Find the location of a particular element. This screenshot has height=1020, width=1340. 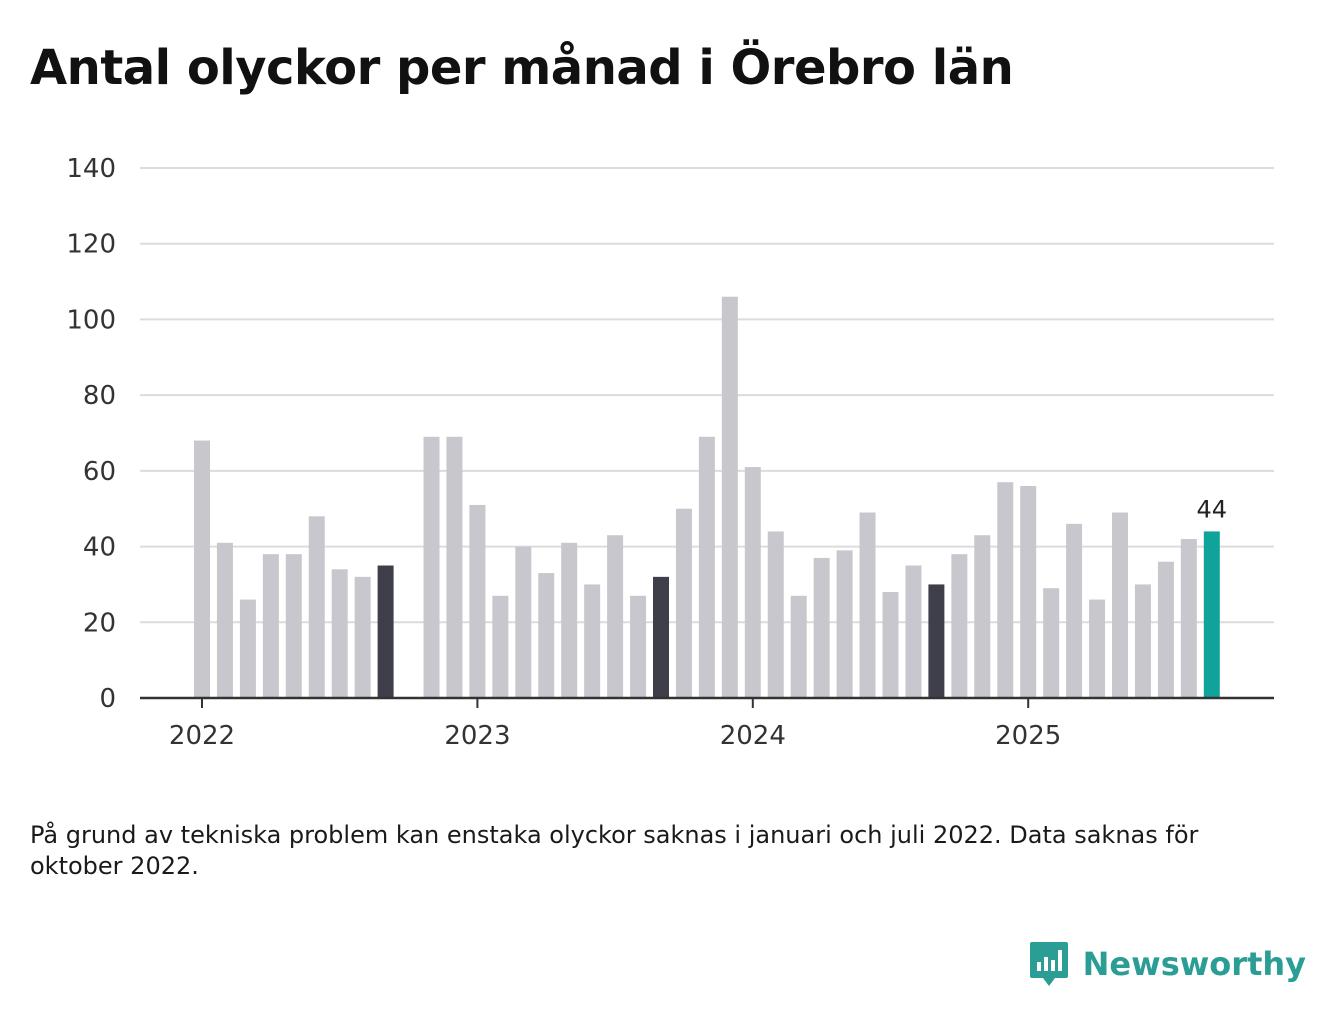

data-labels: 44 is located at coordinates (1212, 509).